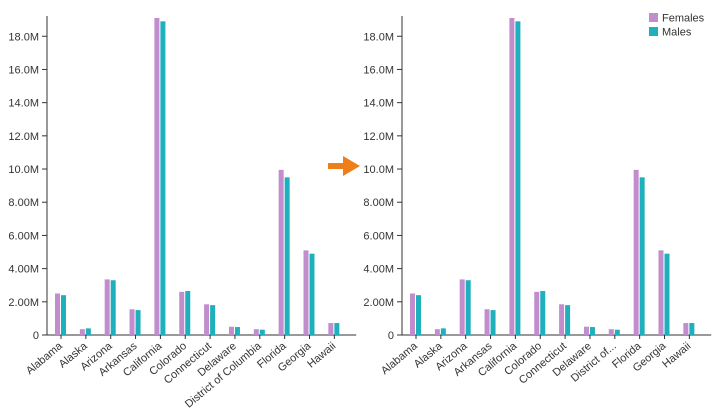 The image size is (714, 417). Describe the element at coordinates (351, 166) in the screenshot. I see `arrow-head` at that location.